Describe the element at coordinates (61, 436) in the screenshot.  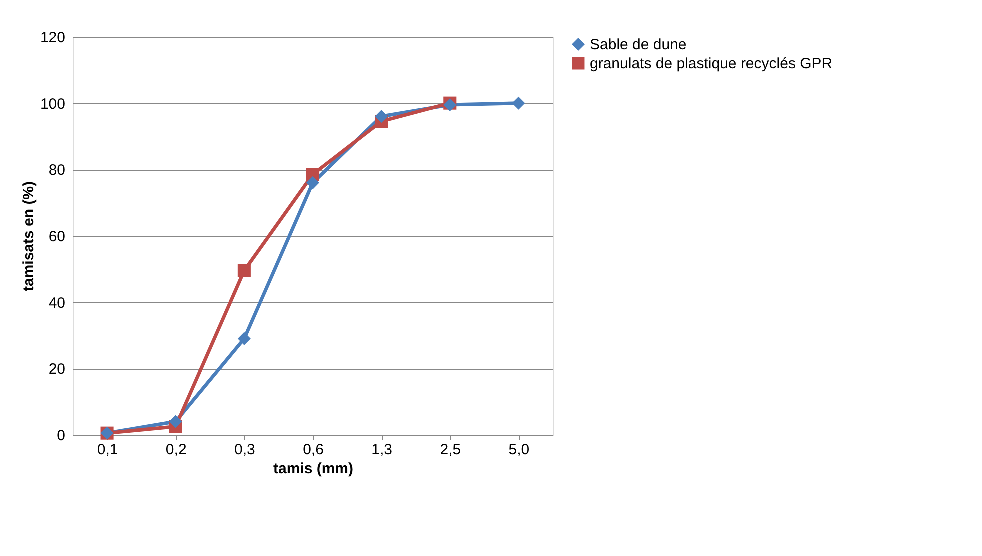
I see `y-tick-label: 0` at that location.